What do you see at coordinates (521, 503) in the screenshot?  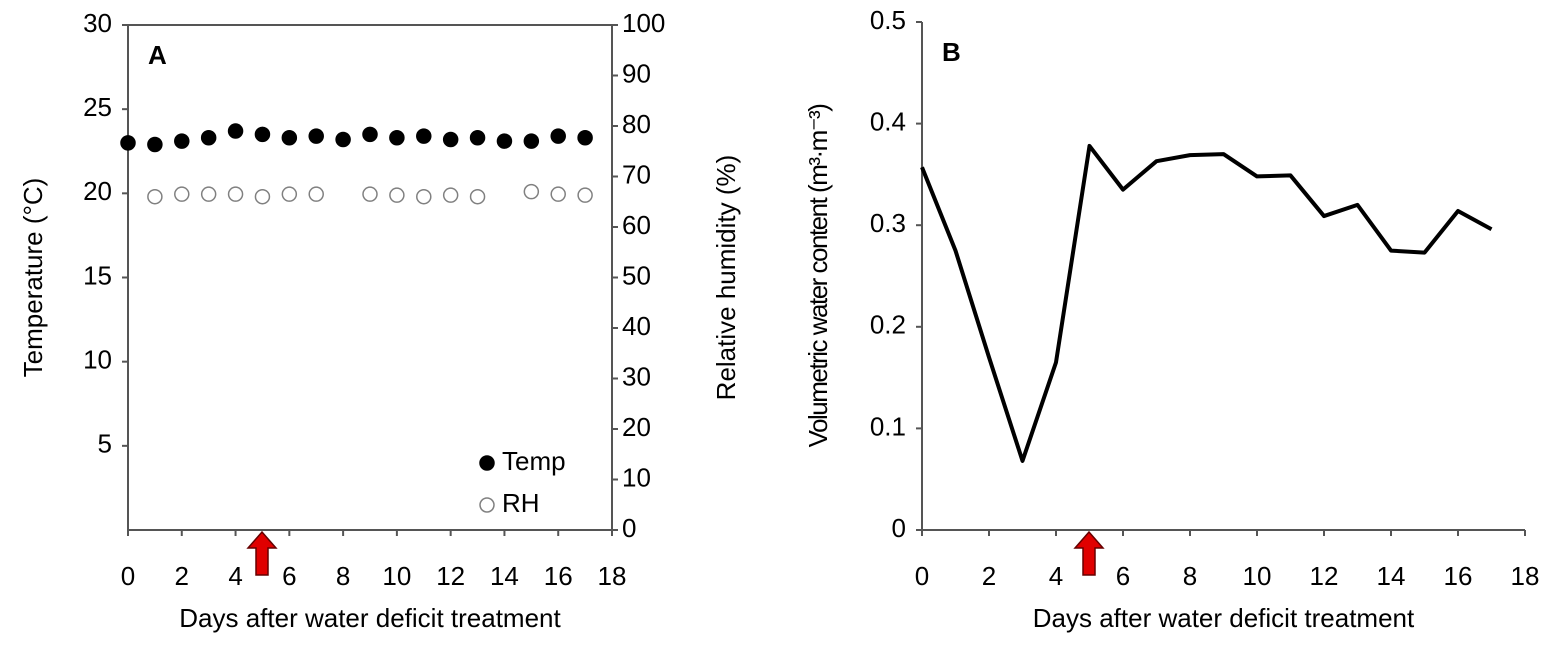 I see `legend-label: RH` at bounding box center [521, 503].